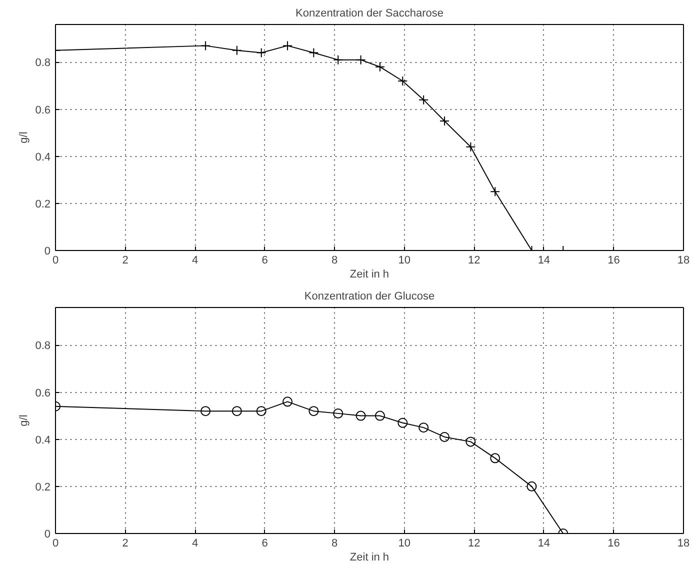  Describe the element at coordinates (369, 296) in the screenshot. I see `chart-title: Konzentration der Glucose` at that location.